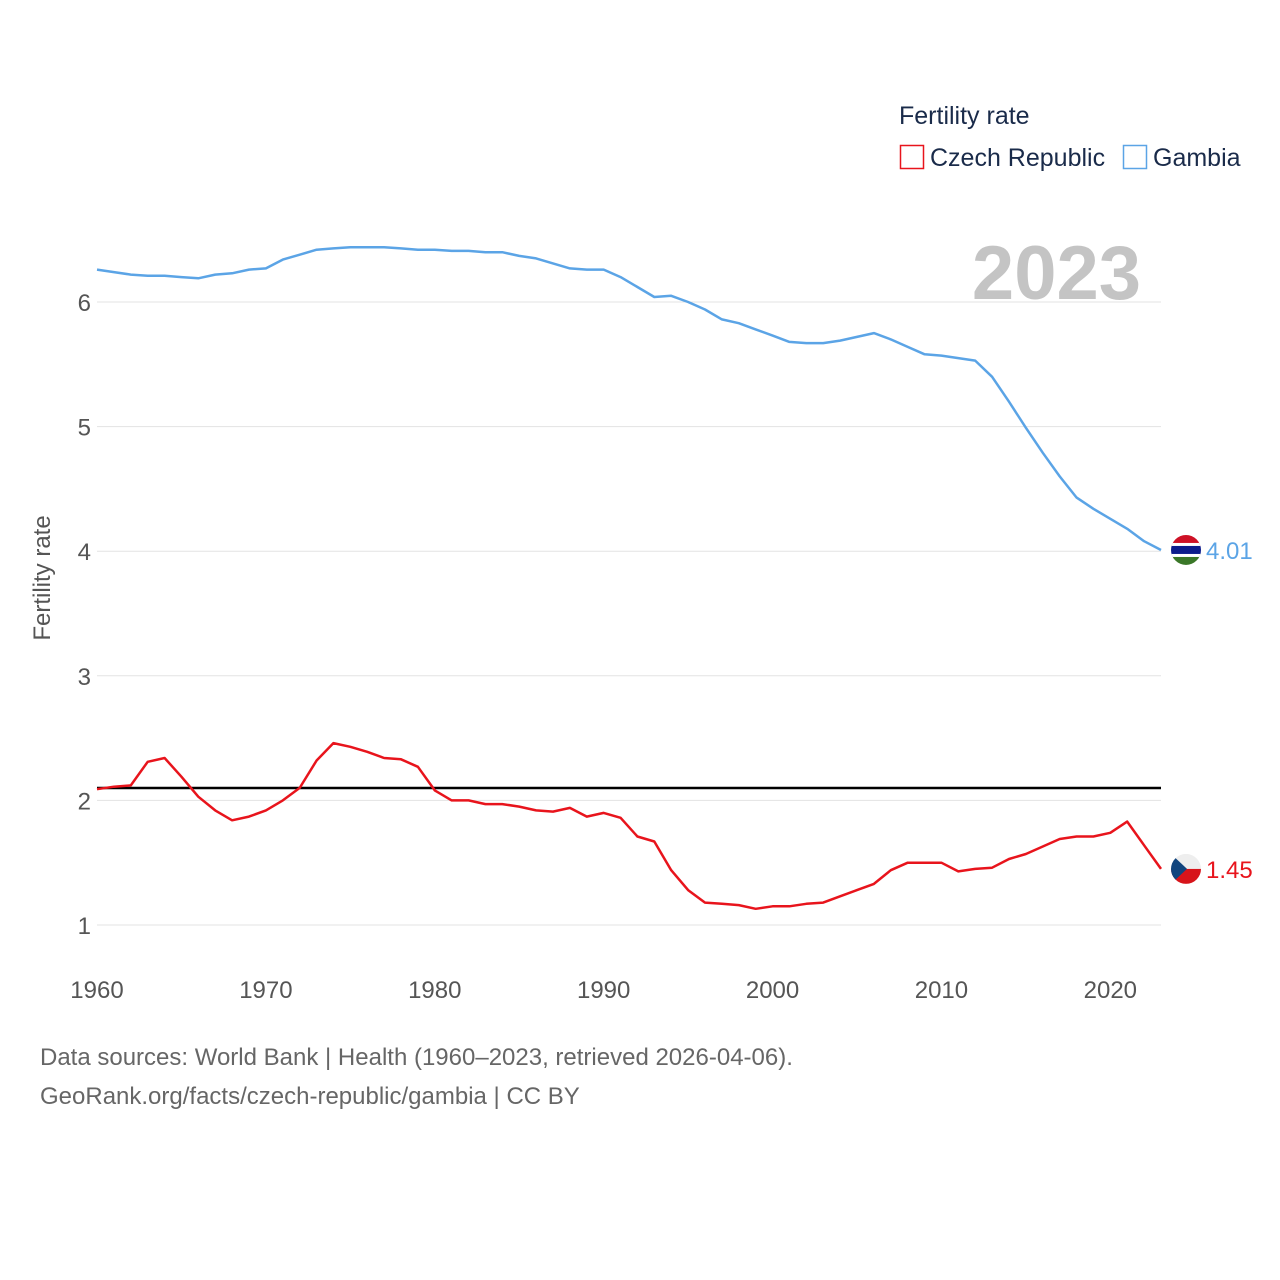  What do you see at coordinates (265, 990) in the screenshot?
I see `x-tick-1970: 1970` at bounding box center [265, 990].